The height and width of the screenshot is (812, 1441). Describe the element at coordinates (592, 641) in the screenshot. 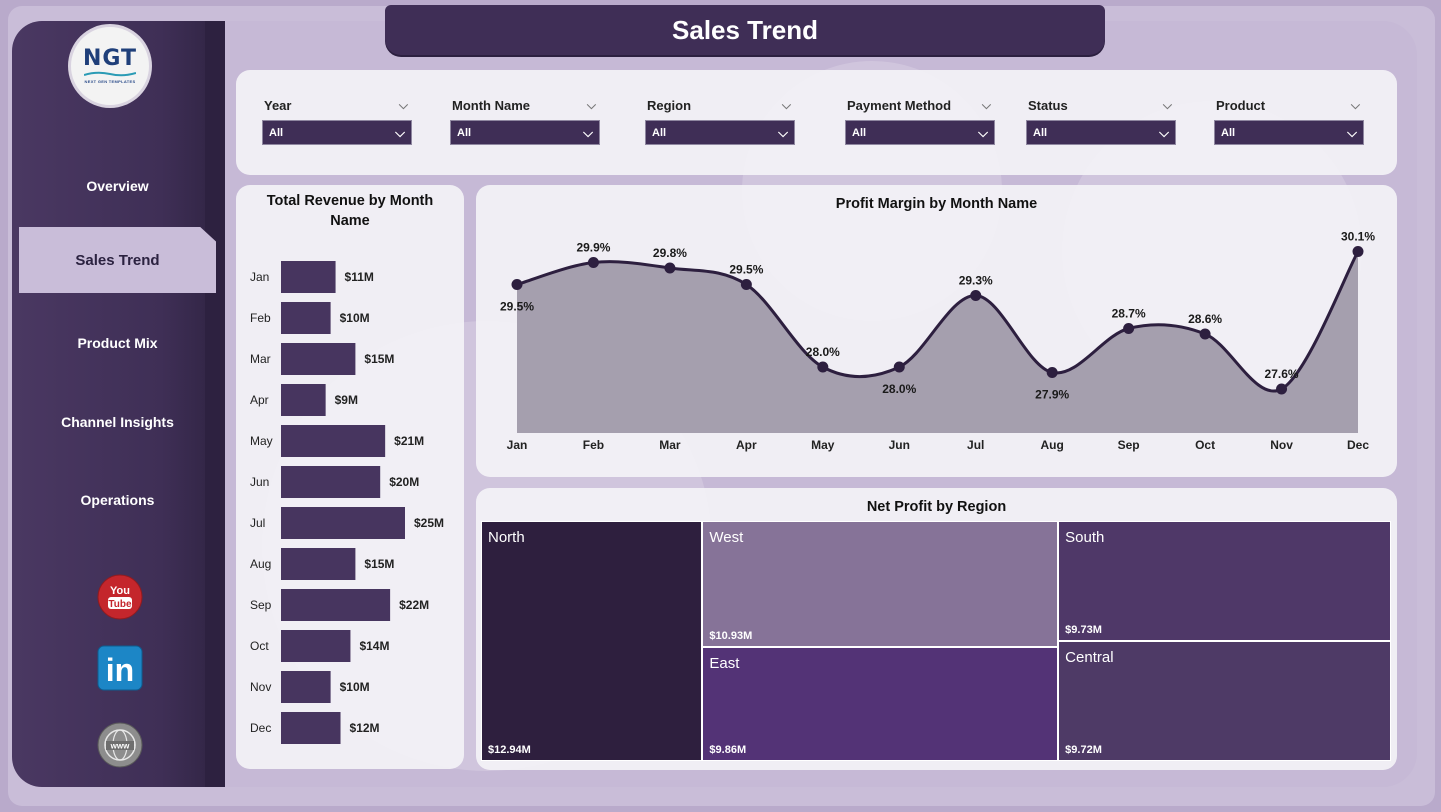

I see `treemap-cell-north: North $12.94M` at that location.